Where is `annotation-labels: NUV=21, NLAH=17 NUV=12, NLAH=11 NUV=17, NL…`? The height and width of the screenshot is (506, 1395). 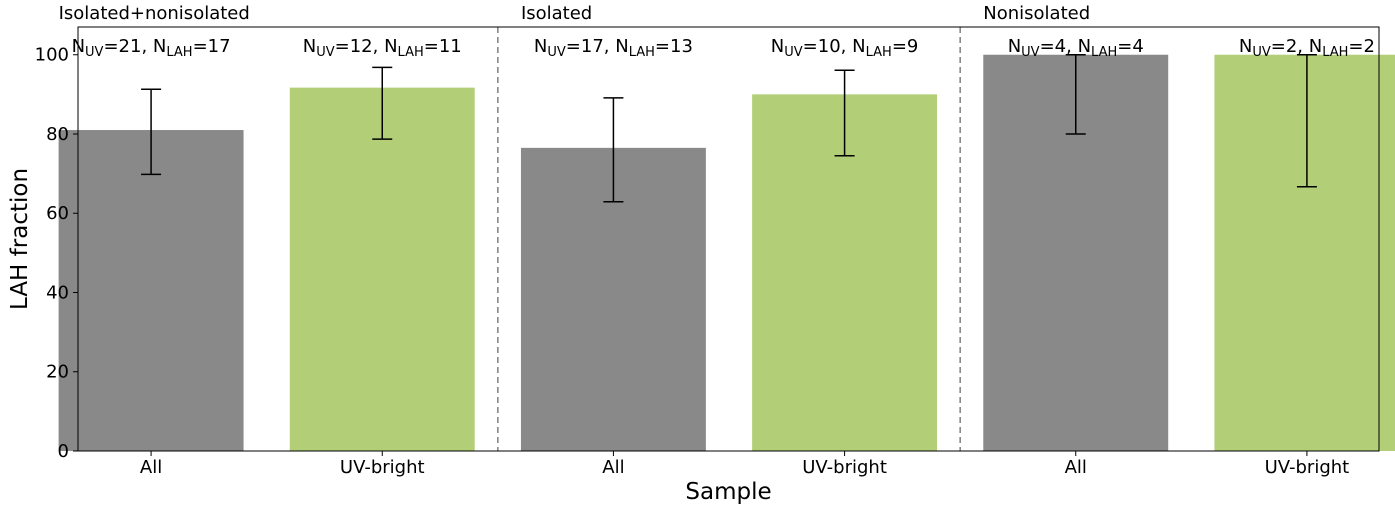 annotation-labels: NUV=21, NLAH=17 NUV=12, NLAH=11 NUV=17, NL… is located at coordinates (717, 31).